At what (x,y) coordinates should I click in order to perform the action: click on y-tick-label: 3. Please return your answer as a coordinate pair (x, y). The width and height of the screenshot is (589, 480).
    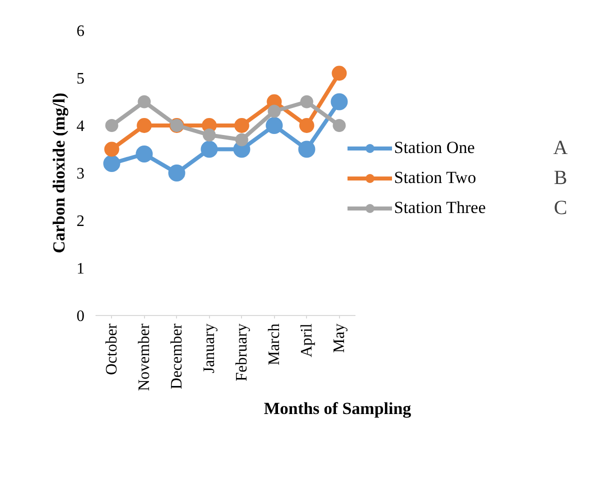
    Looking at the image, I should click on (80, 174).